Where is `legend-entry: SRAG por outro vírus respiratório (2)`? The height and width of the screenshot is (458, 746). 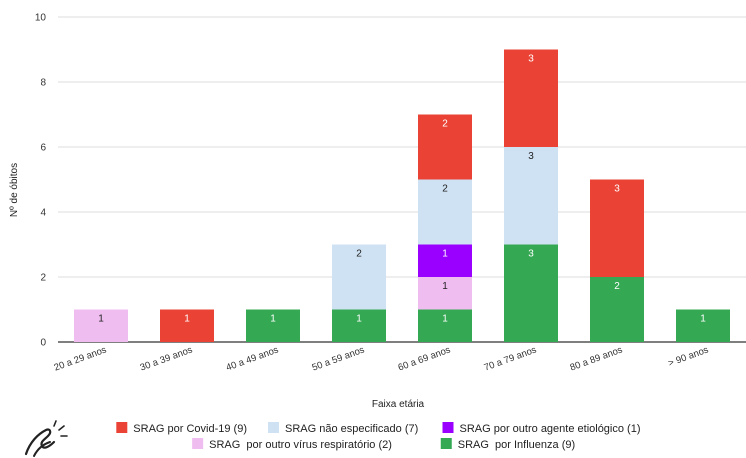
legend-entry: SRAG por outro vírus respiratório (2) is located at coordinates (300, 445).